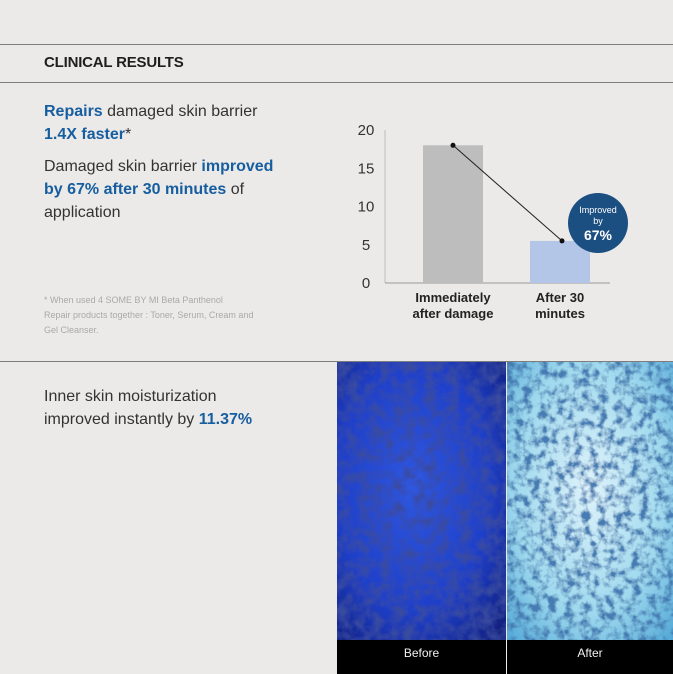 The image size is (673, 674). I want to click on before-caption: Before, so click(421, 653).